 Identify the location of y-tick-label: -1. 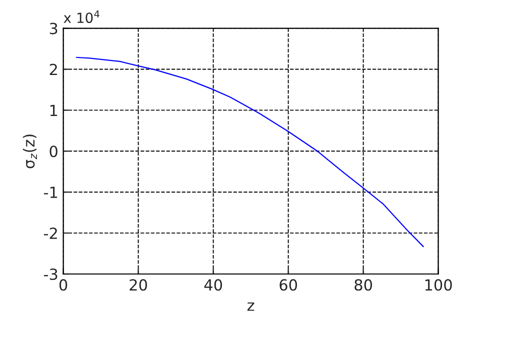
(51, 192).